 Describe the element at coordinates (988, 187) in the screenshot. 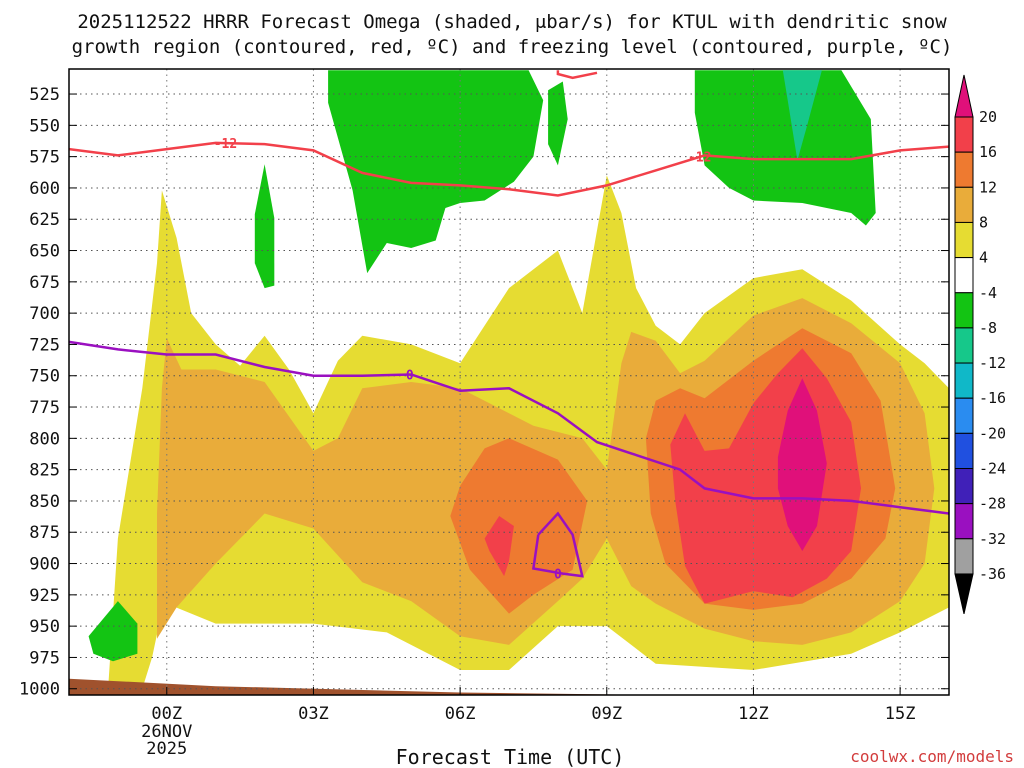

I see `colorbar-tick-label: 12` at that location.